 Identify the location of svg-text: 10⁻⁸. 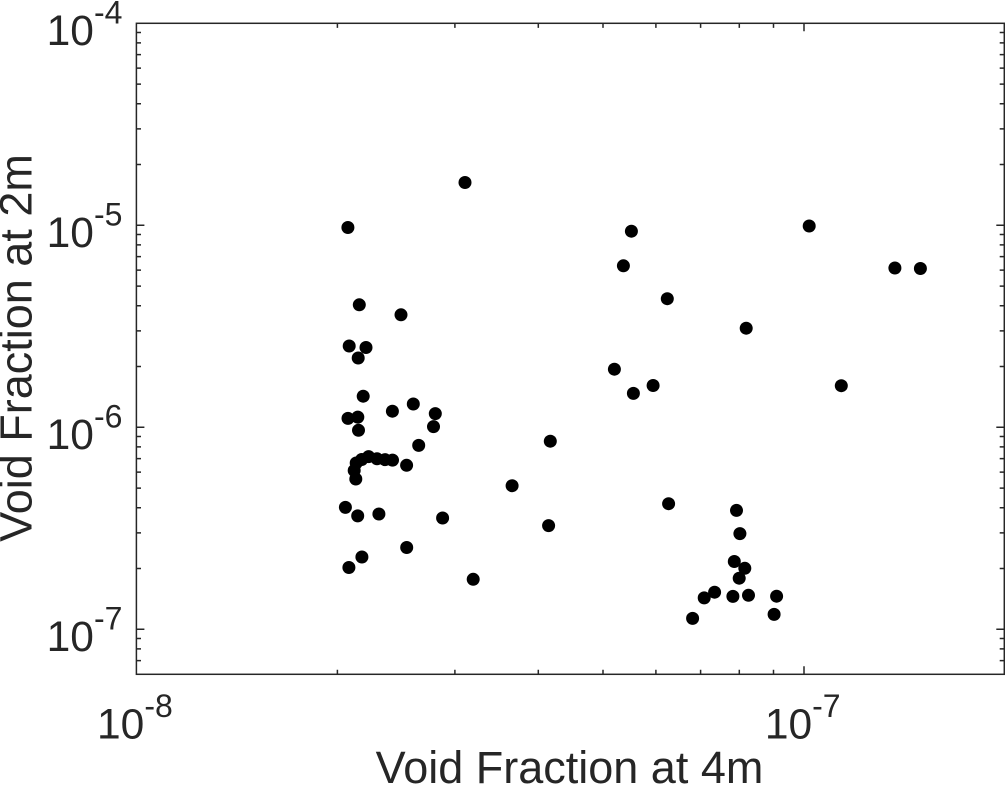
(135, 718).